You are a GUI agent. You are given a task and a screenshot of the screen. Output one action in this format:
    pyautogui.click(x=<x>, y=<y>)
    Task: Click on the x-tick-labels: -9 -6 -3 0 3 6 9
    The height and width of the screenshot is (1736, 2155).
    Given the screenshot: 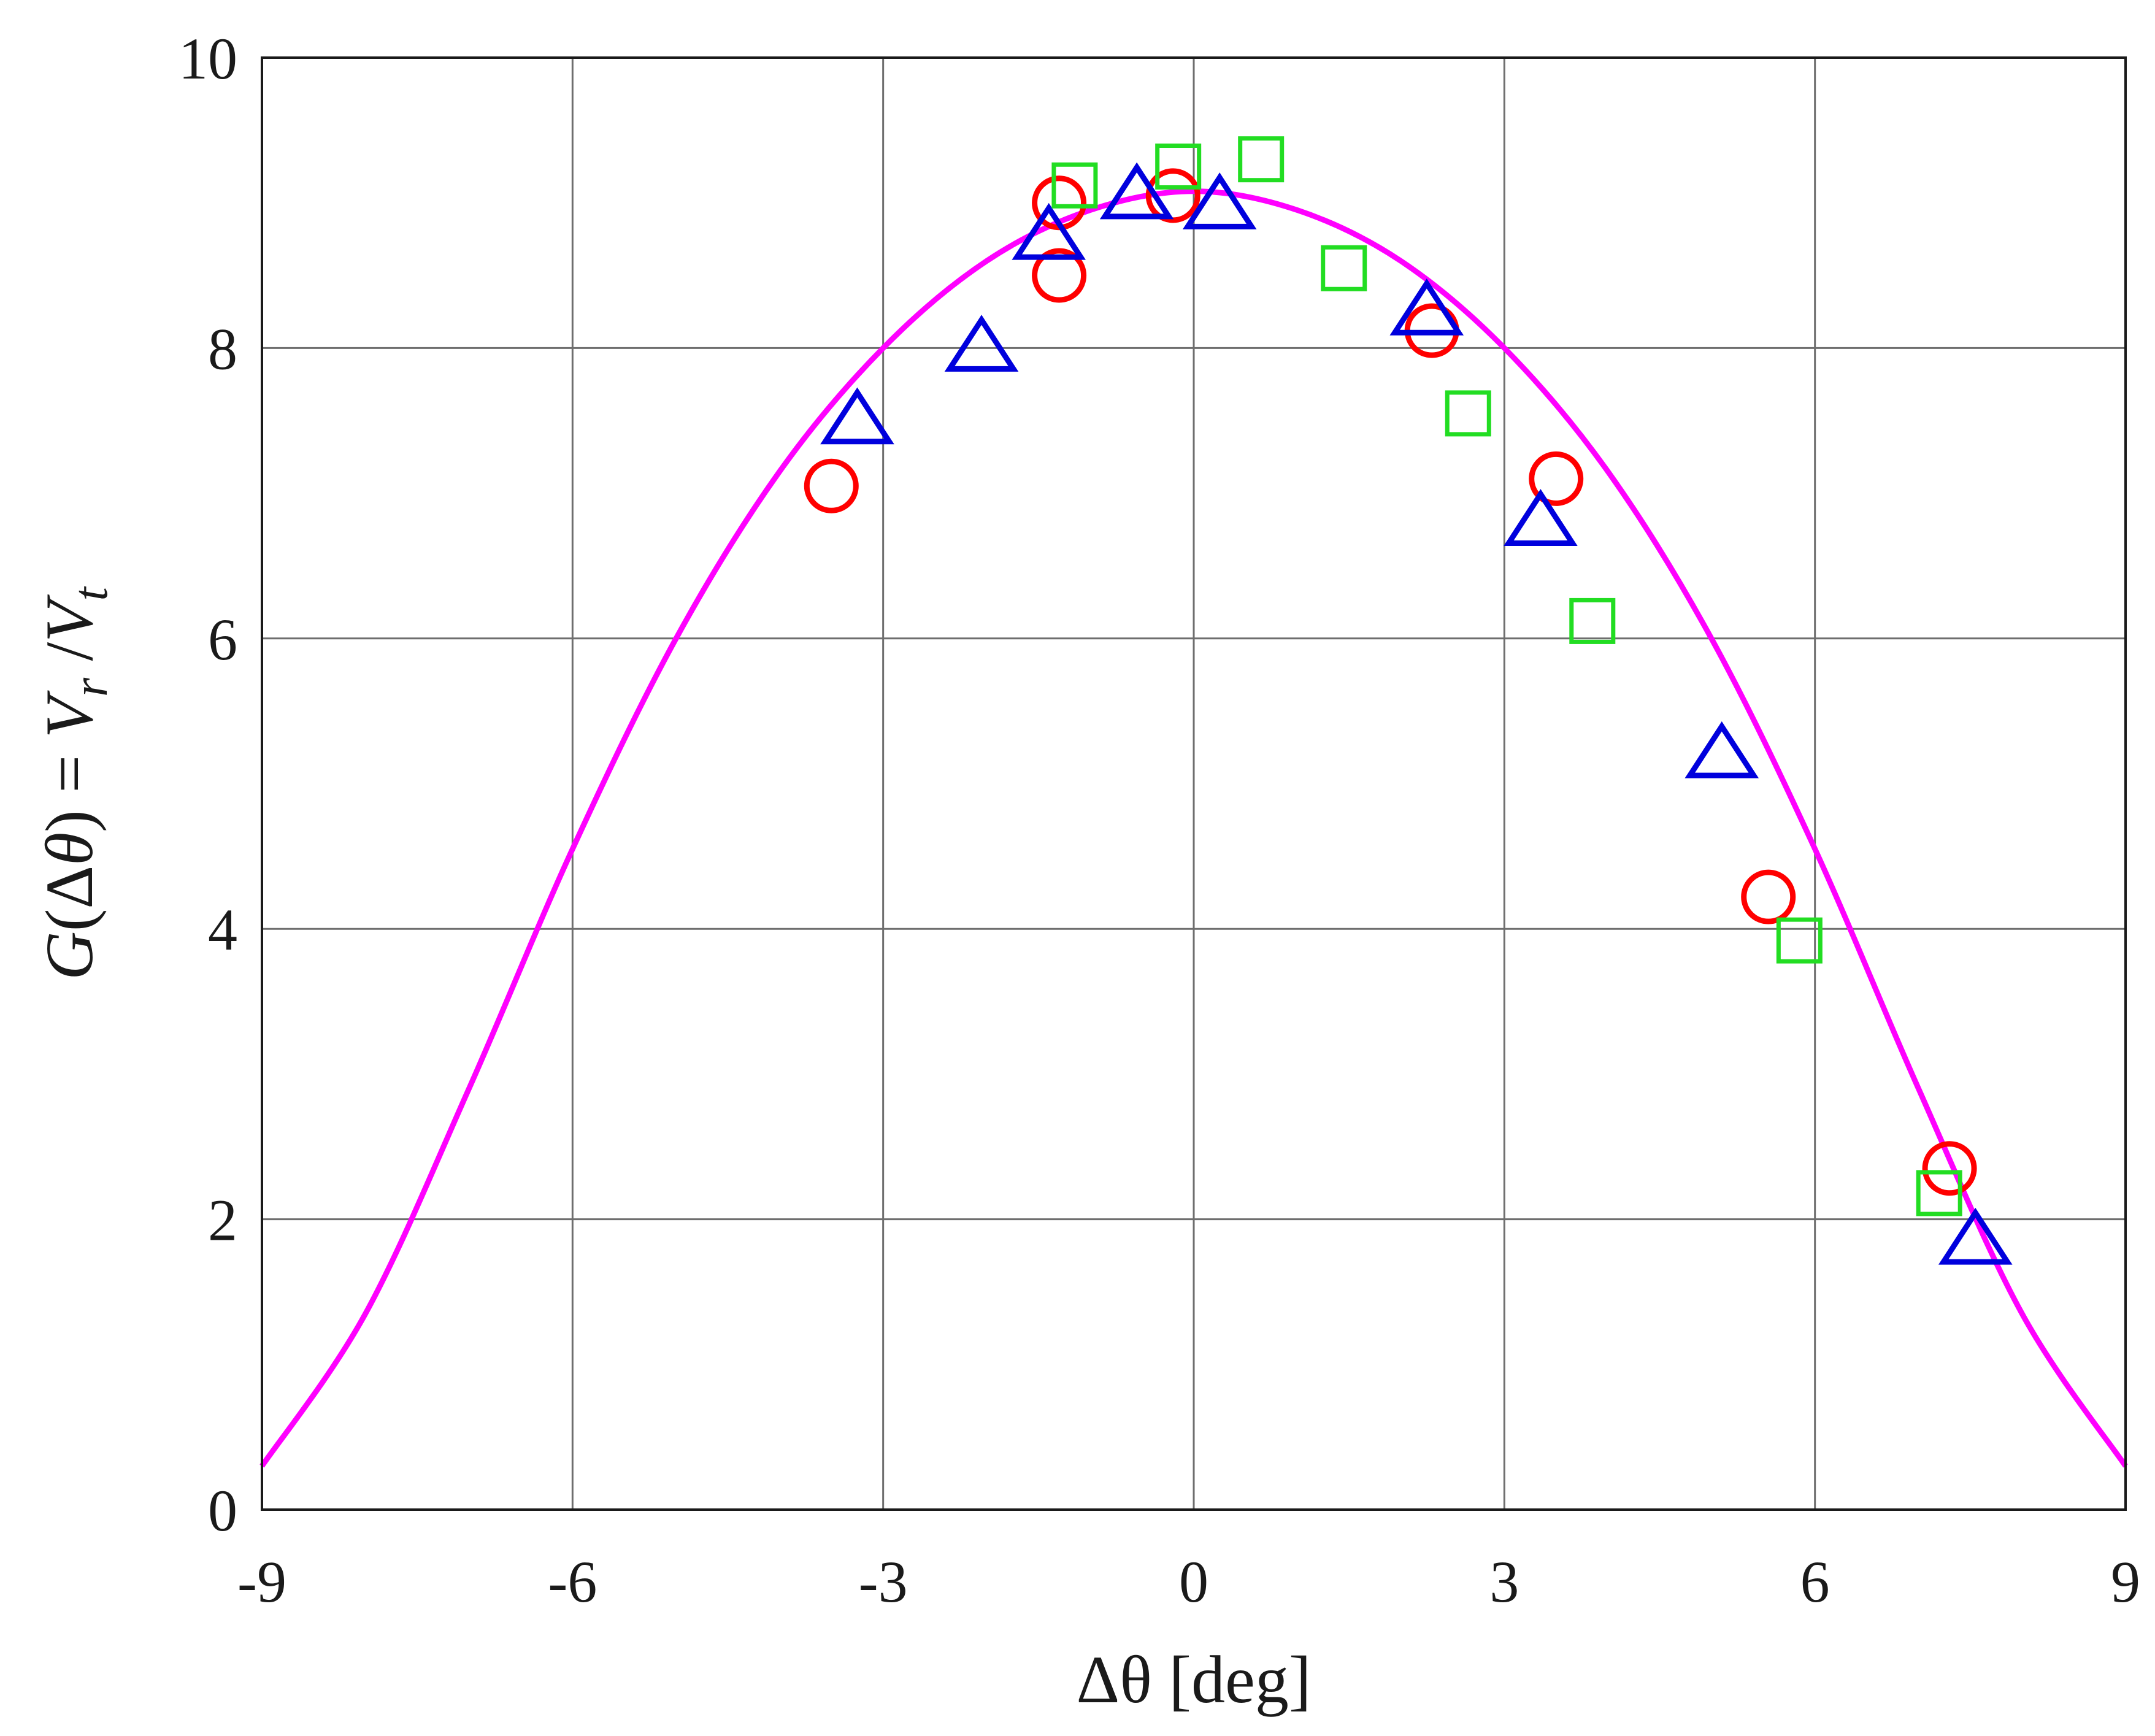 What is the action you would take?
    pyautogui.click(x=1188, y=1582)
    